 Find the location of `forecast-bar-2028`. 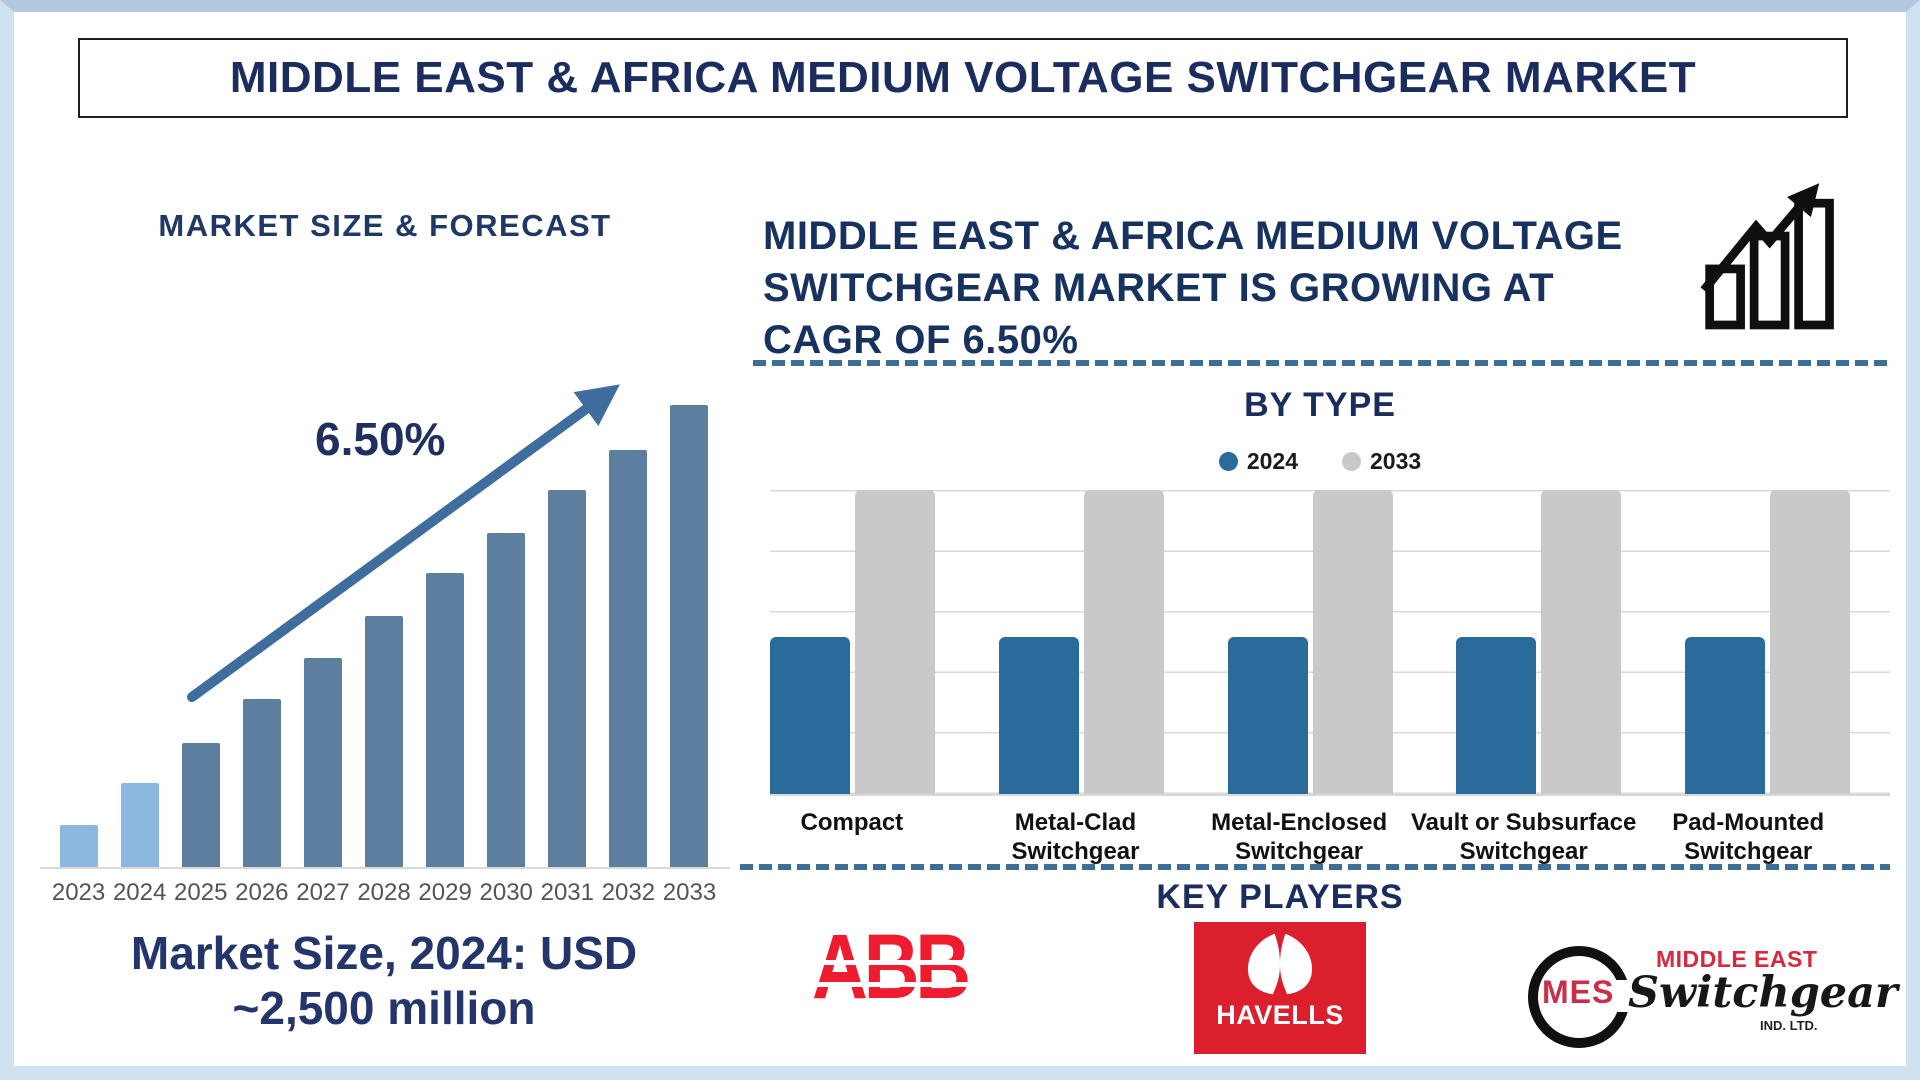

forecast-bar-2028 is located at coordinates (384, 742).